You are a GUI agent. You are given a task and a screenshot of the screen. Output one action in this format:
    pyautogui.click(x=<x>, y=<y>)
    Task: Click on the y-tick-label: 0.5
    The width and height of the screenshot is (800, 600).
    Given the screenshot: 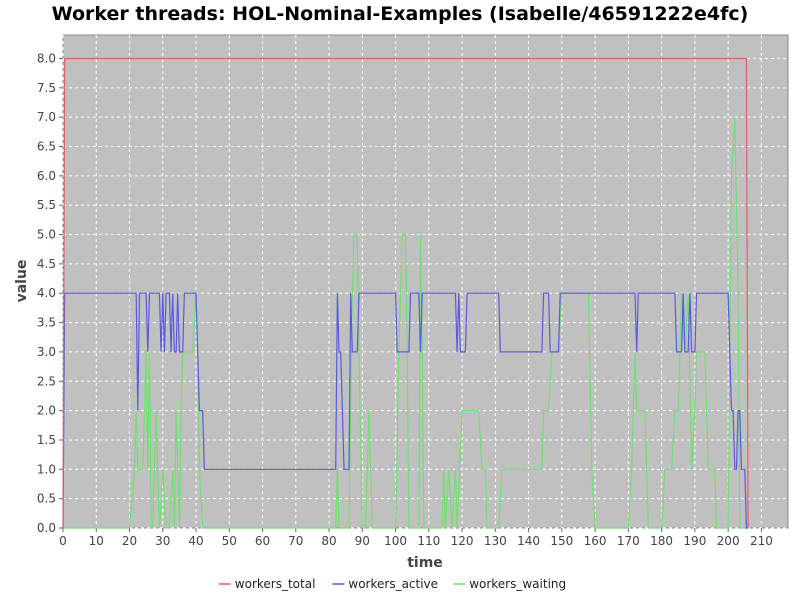 What is the action you would take?
    pyautogui.click(x=46, y=499)
    